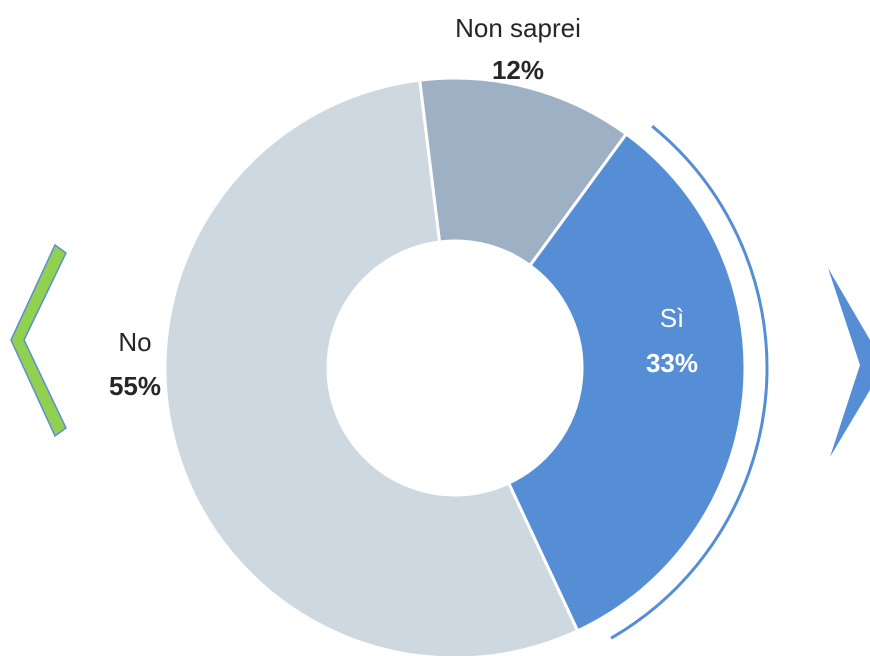 The image size is (870, 656). I want to click on slice-label: Non saprei, so click(518, 28).